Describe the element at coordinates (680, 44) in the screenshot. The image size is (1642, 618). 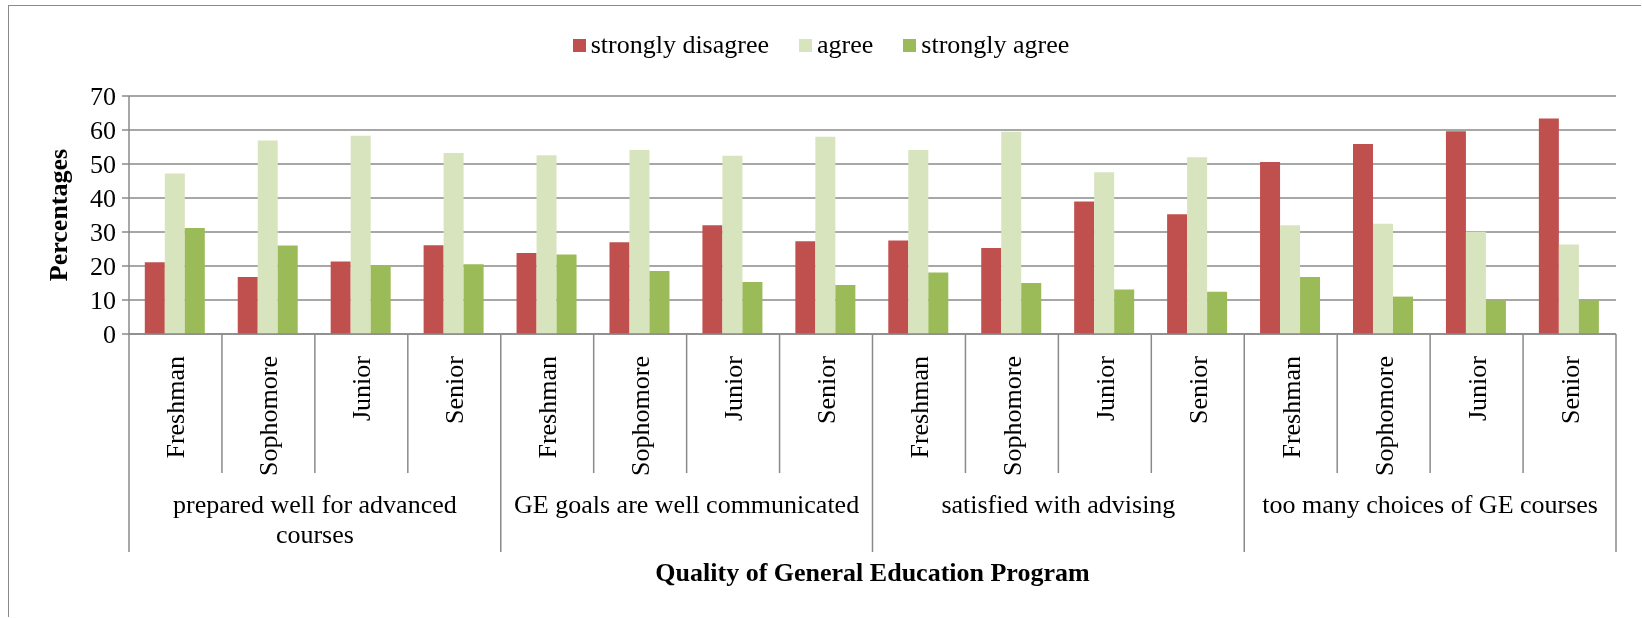
I see `legend-label: strongly disagree` at that location.